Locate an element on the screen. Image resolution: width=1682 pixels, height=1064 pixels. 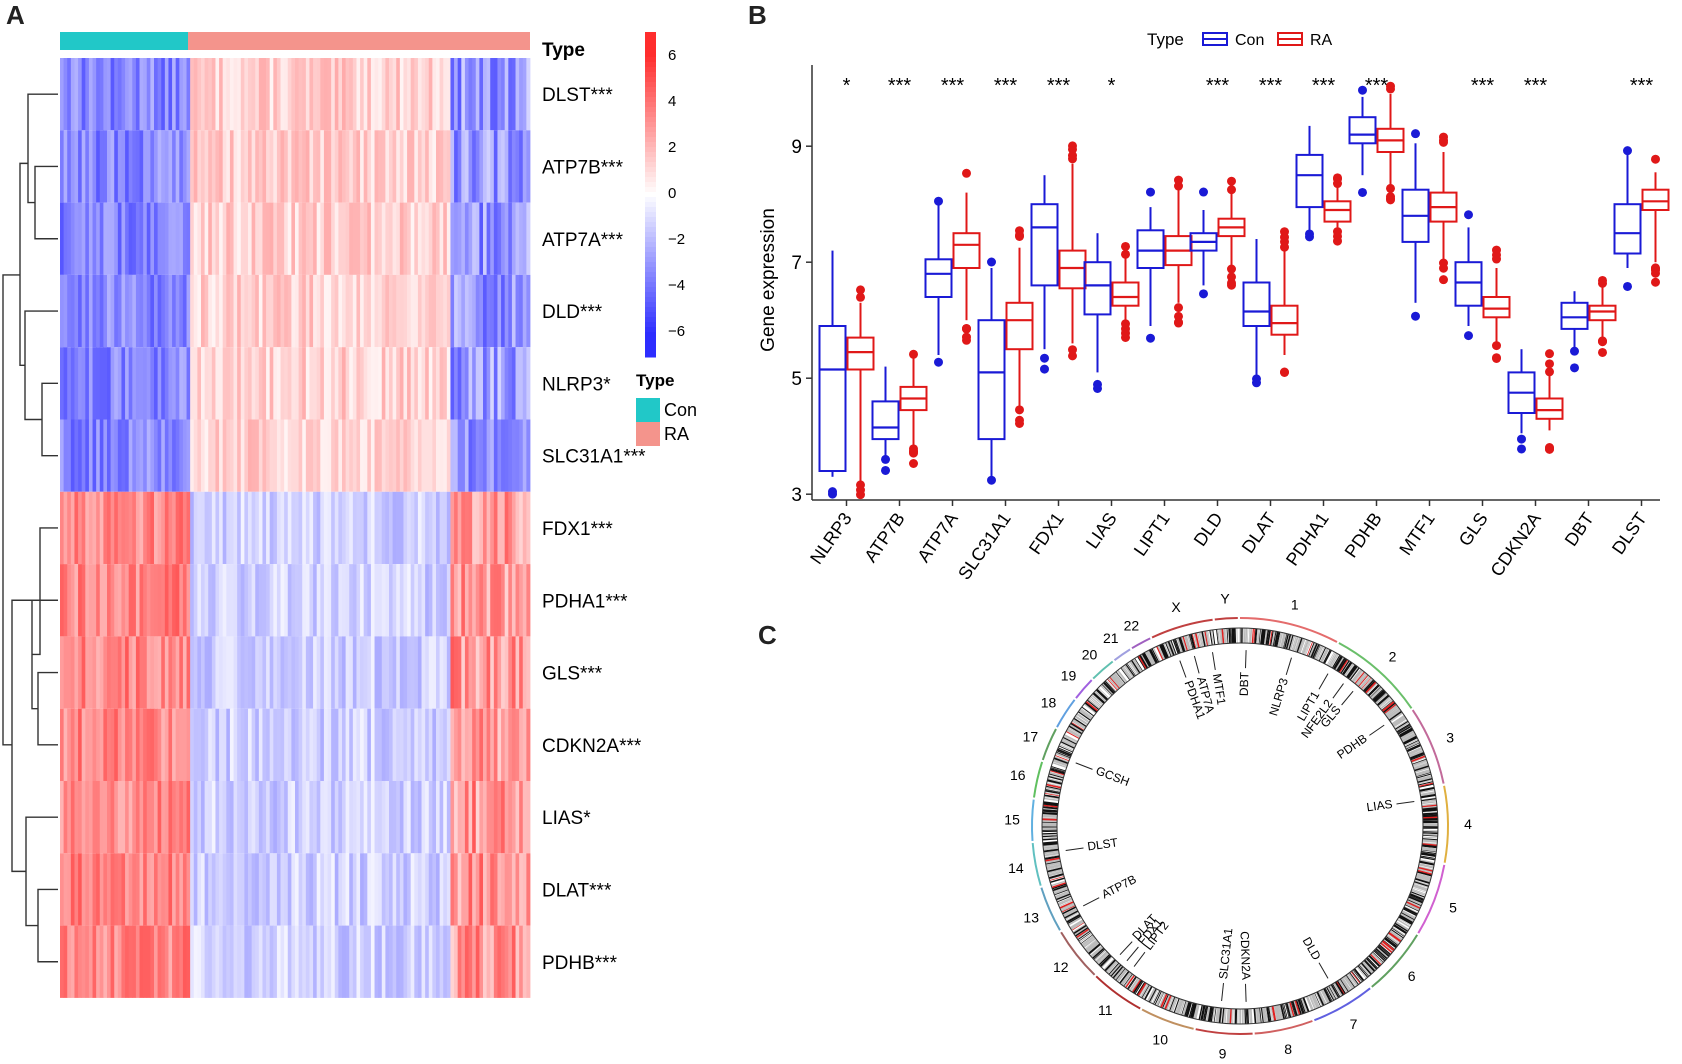
chromosome-label: 10 is located at coordinates (1160, 1040).